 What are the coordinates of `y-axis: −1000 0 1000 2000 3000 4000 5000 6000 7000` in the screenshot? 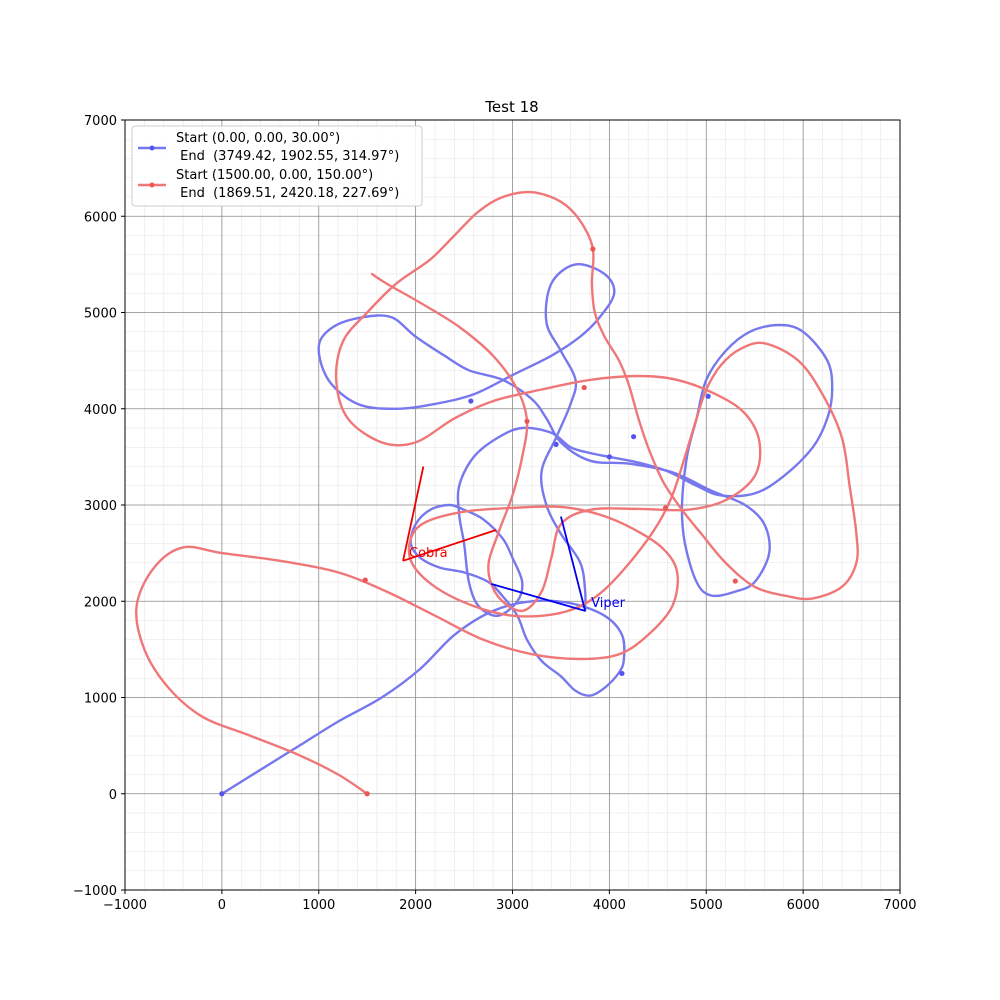 It's located at (99, 506).